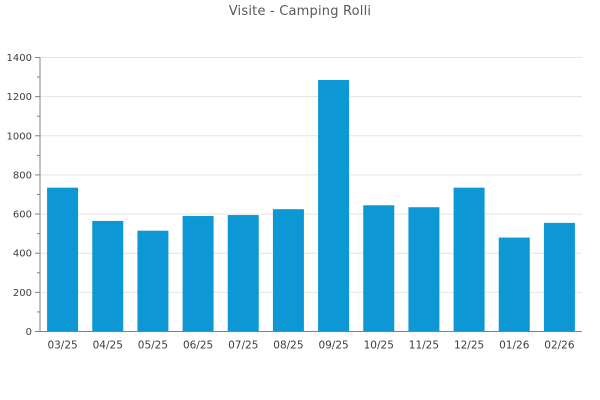 The width and height of the screenshot is (600, 400). What do you see at coordinates (153, 346) in the screenshot?
I see `x-tick-label: 05/25` at bounding box center [153, 346].